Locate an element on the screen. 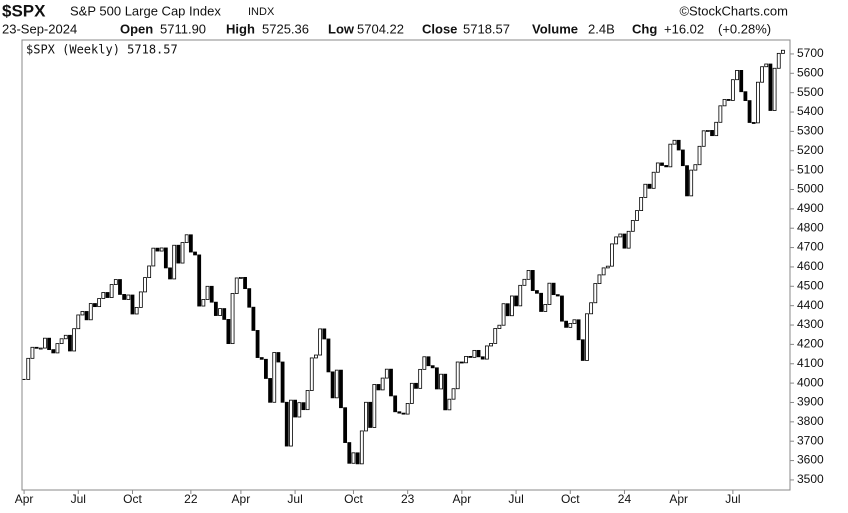  x-tick-label: Oct is located at coordinates (353, 499).